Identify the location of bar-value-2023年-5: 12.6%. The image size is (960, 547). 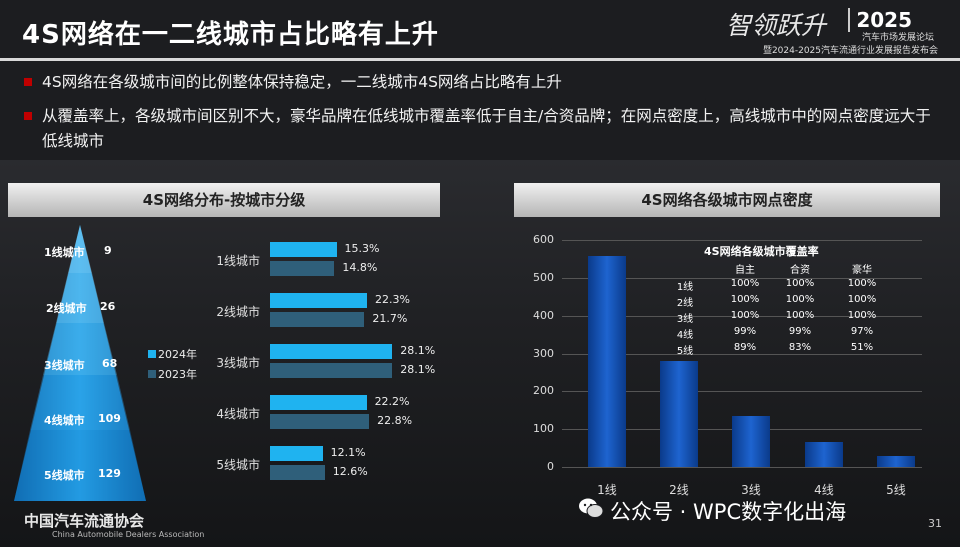
(350, 471).